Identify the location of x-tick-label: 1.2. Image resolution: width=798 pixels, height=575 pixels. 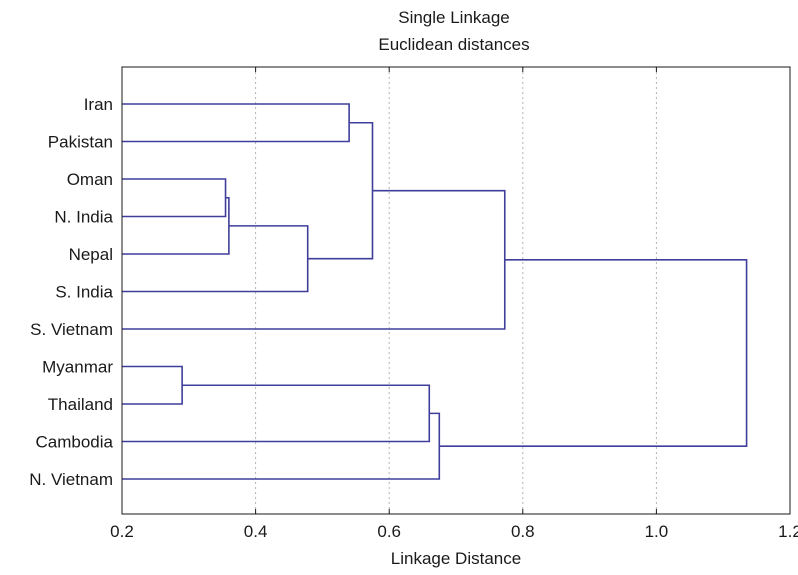
(788, 531).